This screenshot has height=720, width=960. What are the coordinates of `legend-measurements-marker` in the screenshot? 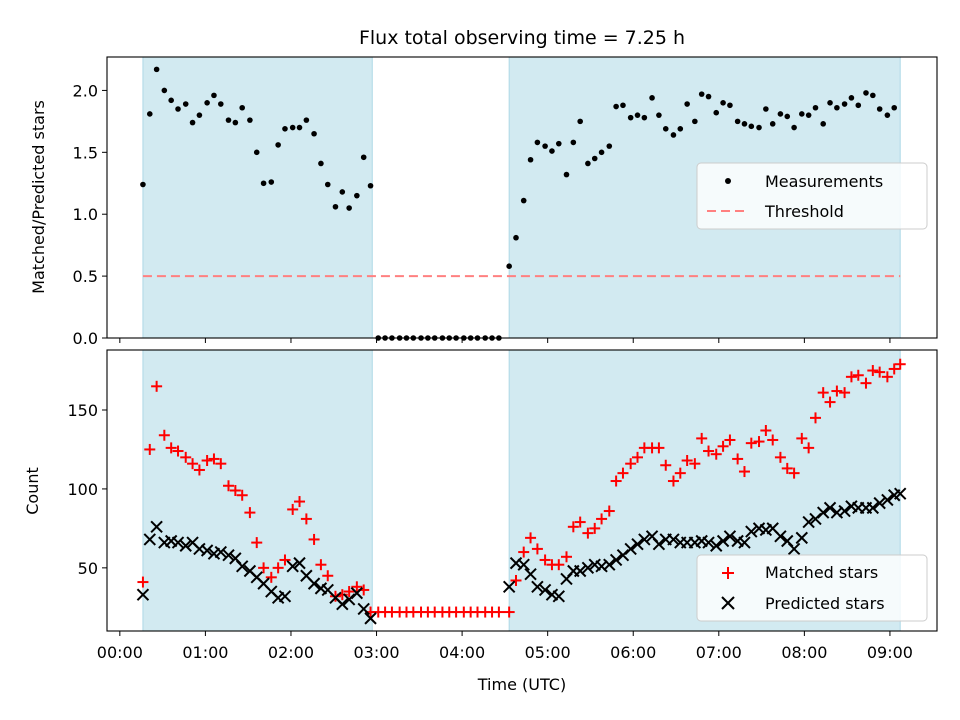 It's located at (728, 181).